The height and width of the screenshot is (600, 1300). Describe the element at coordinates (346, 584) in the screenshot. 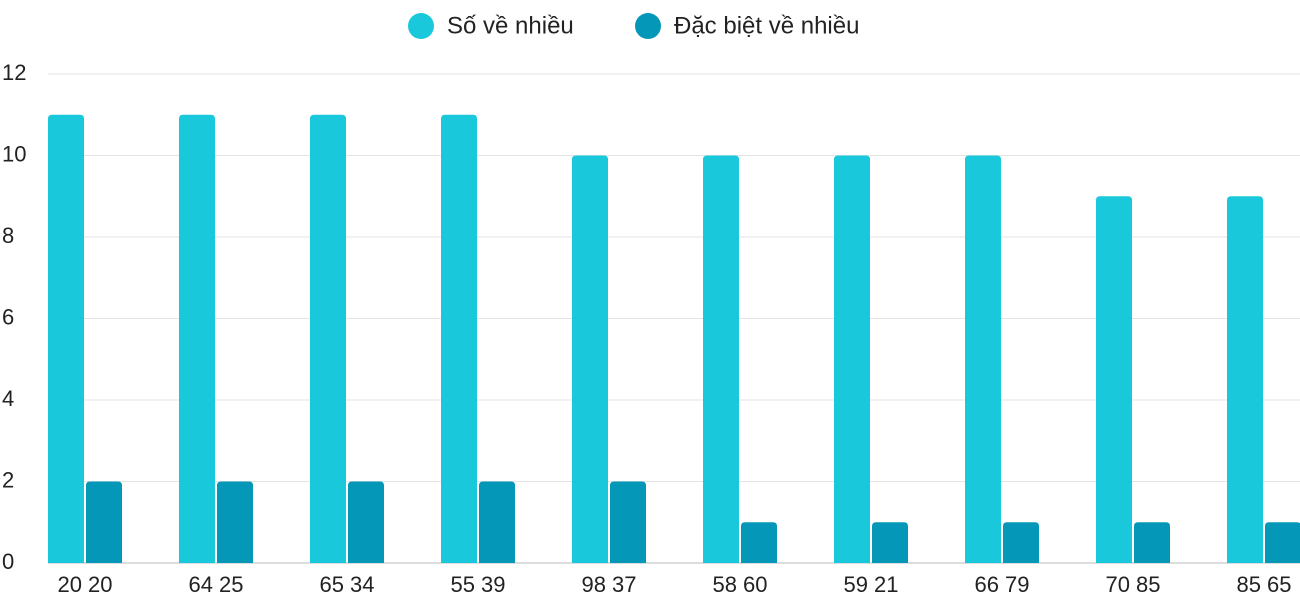

I see `x-tick-label: 65 34` at that location.